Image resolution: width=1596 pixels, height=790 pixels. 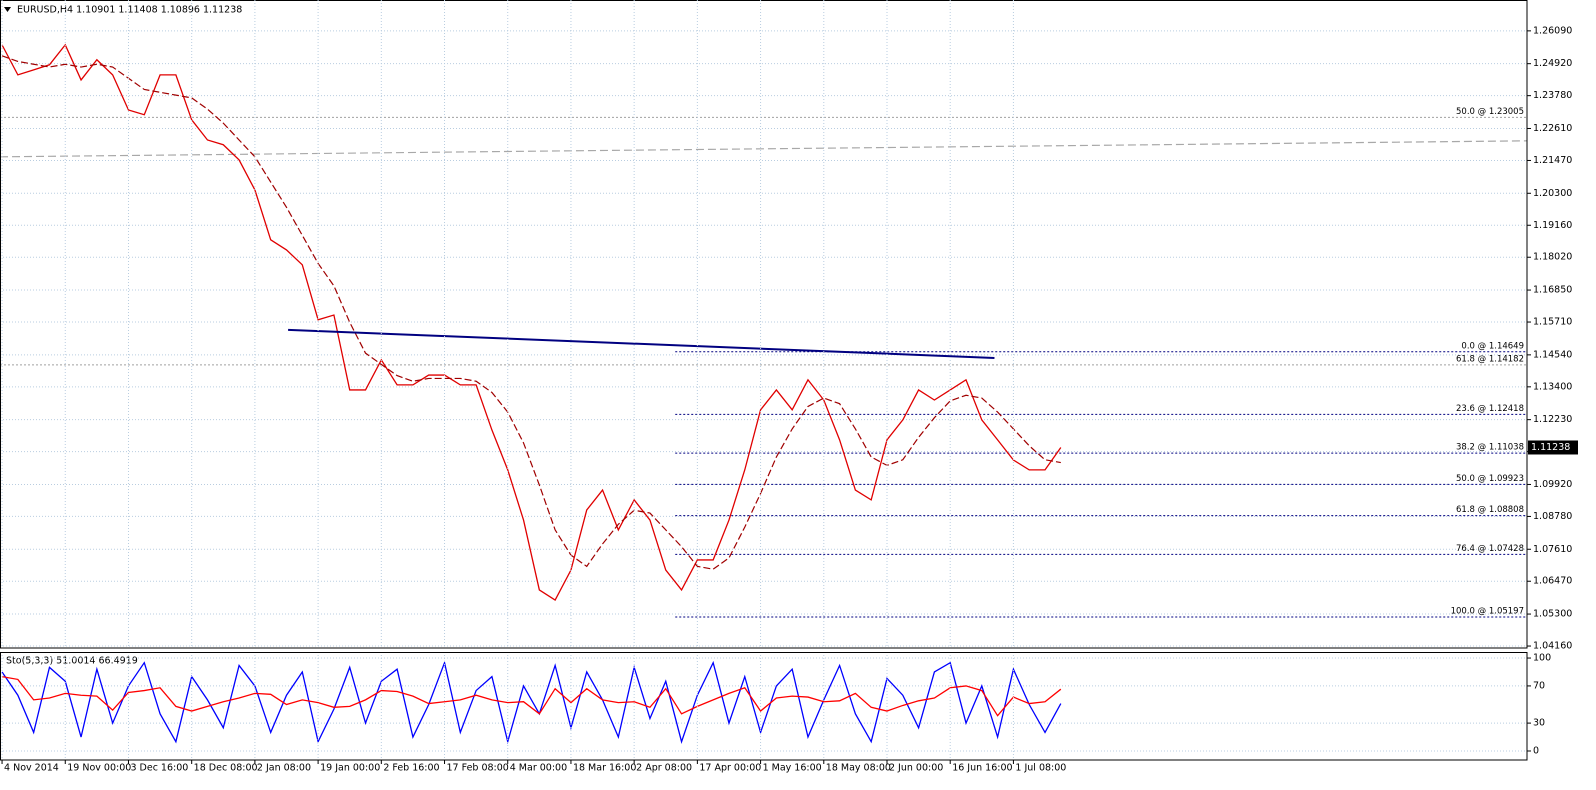 I want to click on x-tick-label: 18 May 08:00, so click(x=858, y=768).